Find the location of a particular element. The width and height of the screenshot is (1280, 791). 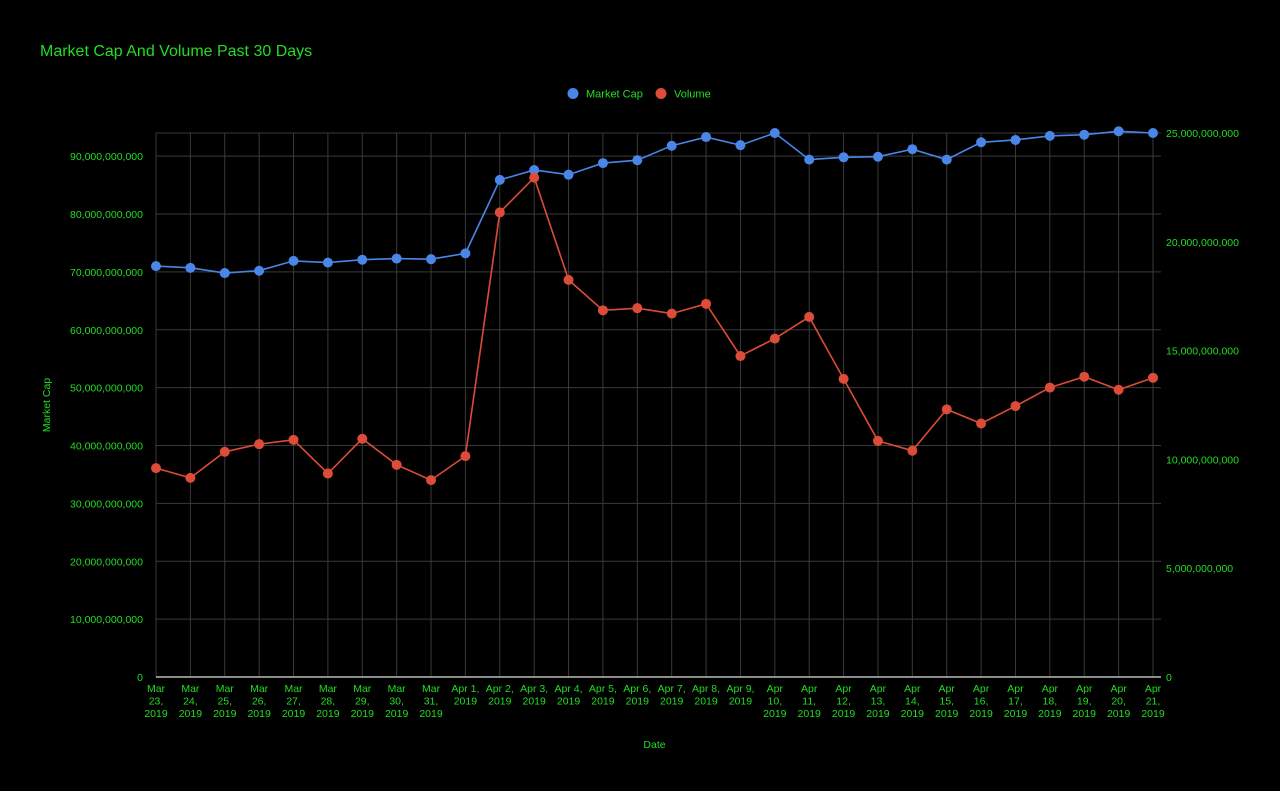

x-tick-label-line: 25, is located at coordinates (224, 702).